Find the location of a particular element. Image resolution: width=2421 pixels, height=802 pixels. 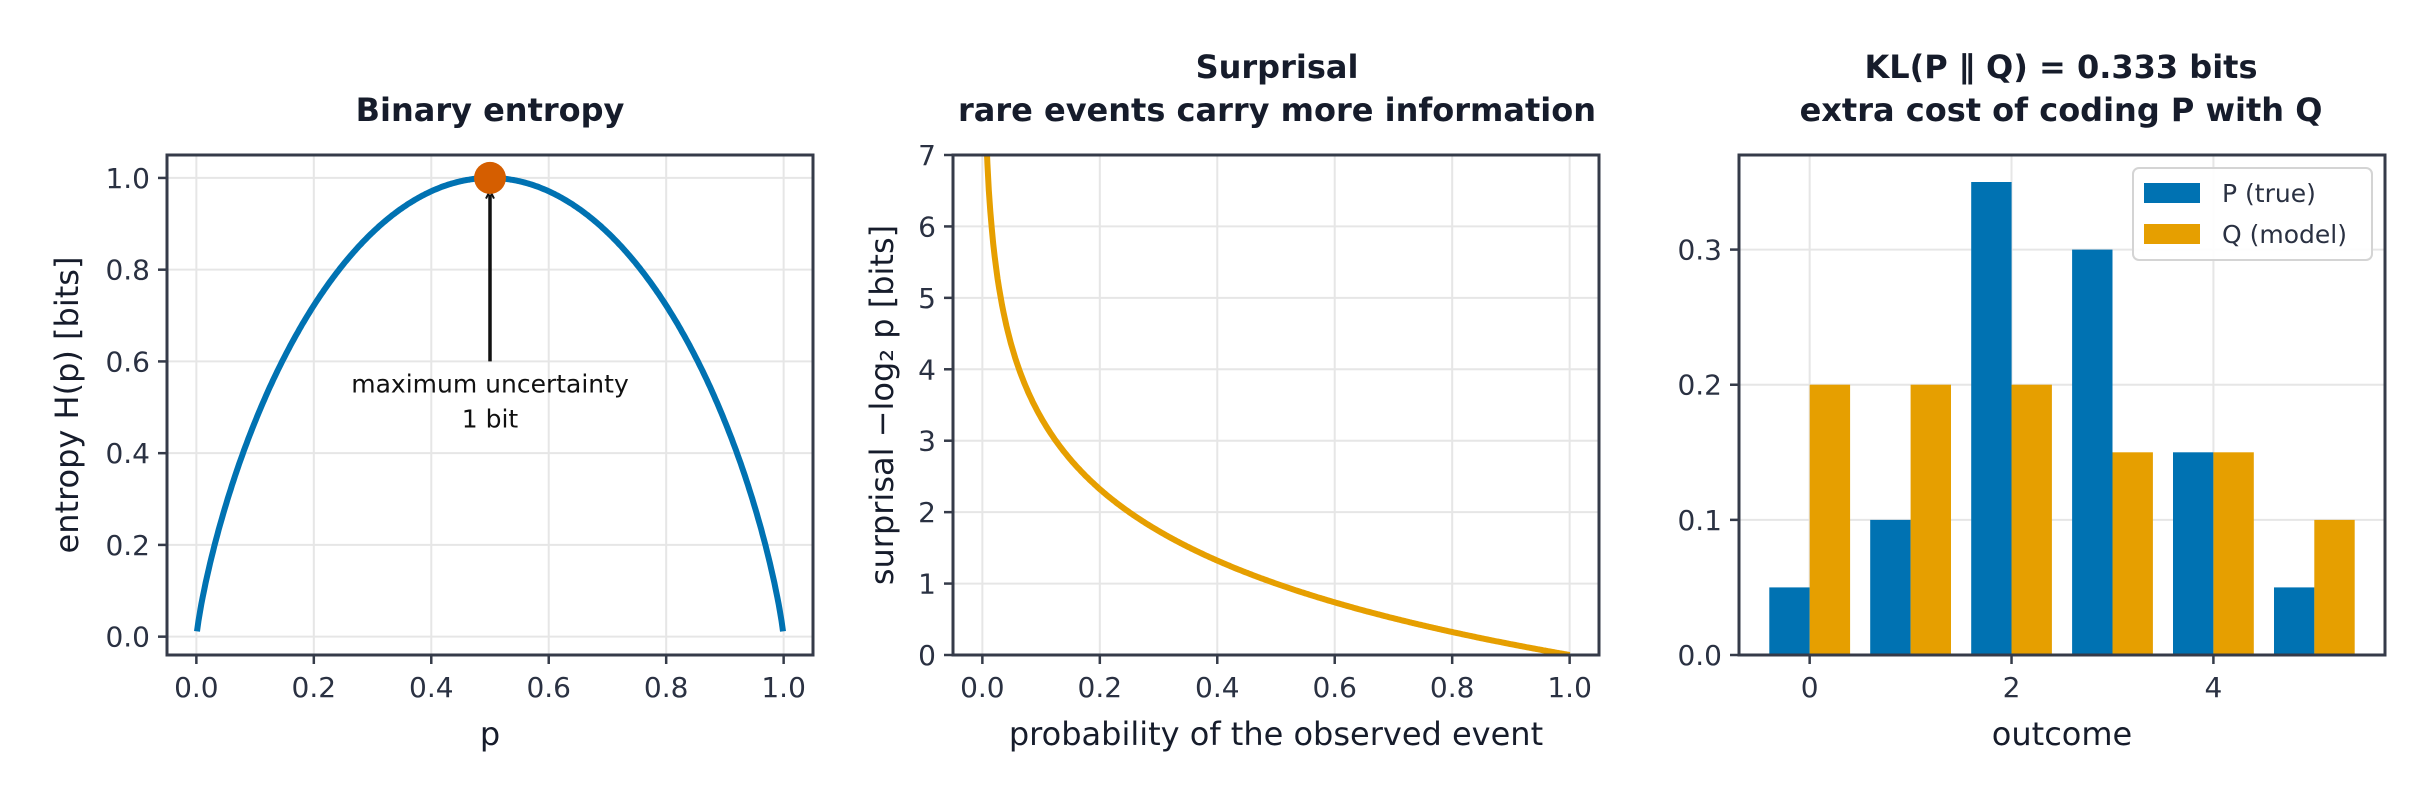

y-tick-label: 7 is located at coordinates (927, 155).